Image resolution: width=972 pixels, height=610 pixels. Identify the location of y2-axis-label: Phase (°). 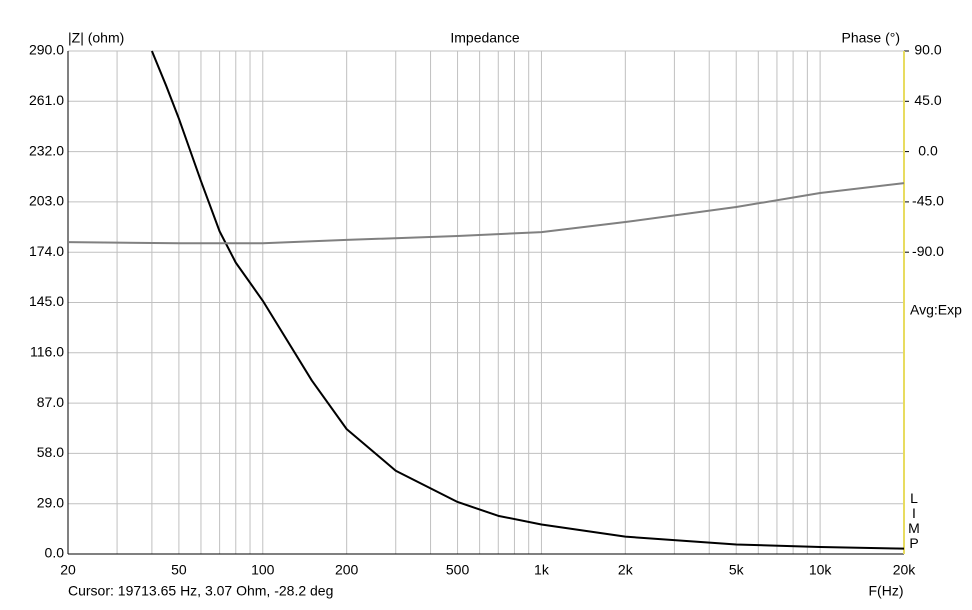
(870, 38).